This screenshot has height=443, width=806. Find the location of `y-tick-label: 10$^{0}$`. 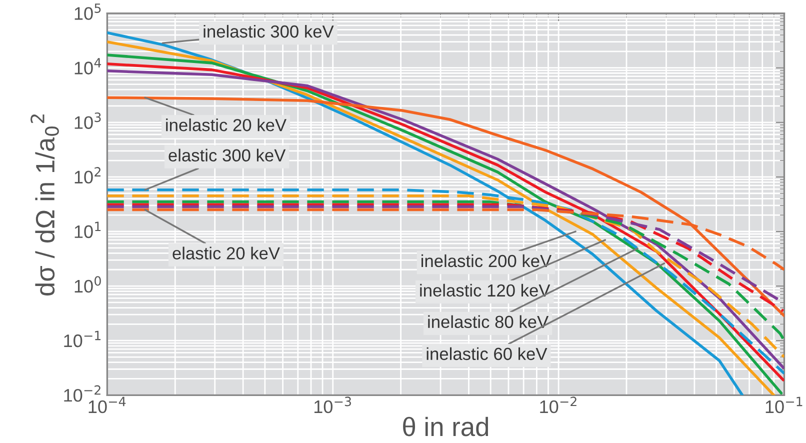

y-tick-label: 10$^{0}$ is located at coordinates (87, 284).